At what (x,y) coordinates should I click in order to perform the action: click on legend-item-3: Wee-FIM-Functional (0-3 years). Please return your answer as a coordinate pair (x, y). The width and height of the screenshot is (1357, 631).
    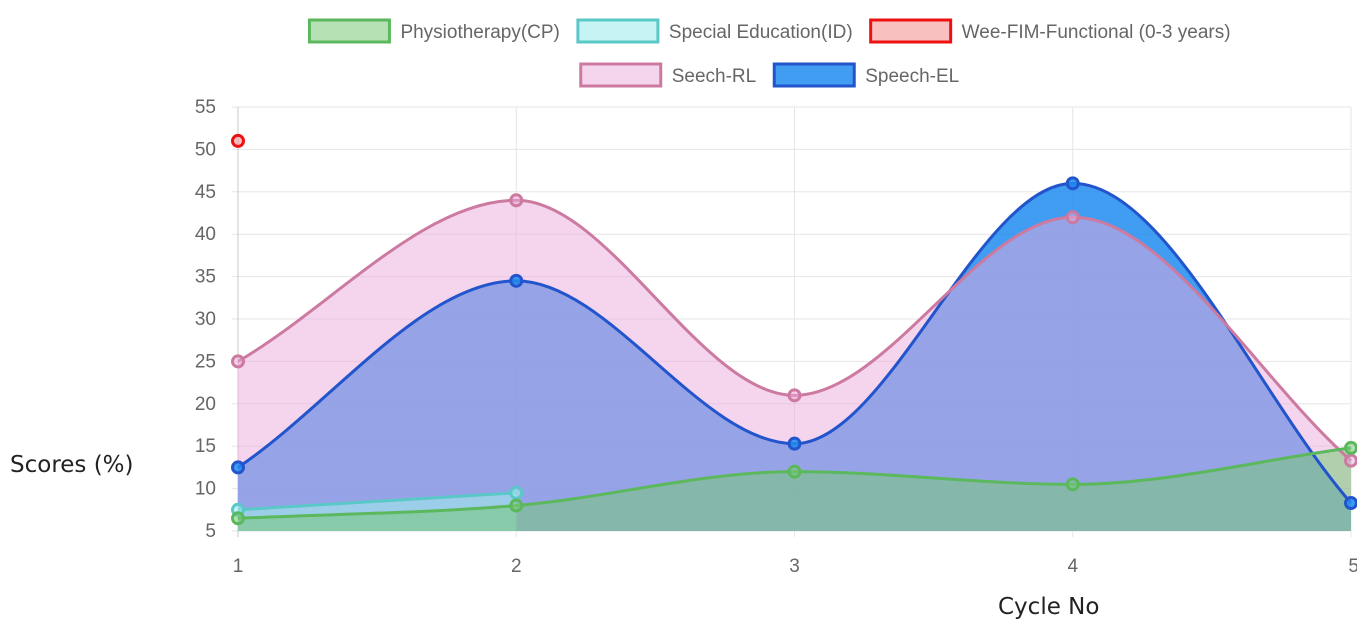
    Looking at the image, I should click on (1050, 31).